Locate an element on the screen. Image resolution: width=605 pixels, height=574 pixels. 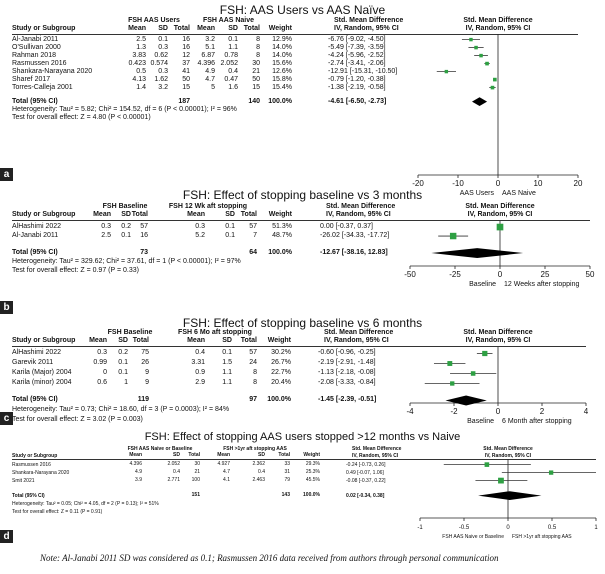
row-ci: -6.76 [-9.02, -4.50] is located at coordinates (357, 39).